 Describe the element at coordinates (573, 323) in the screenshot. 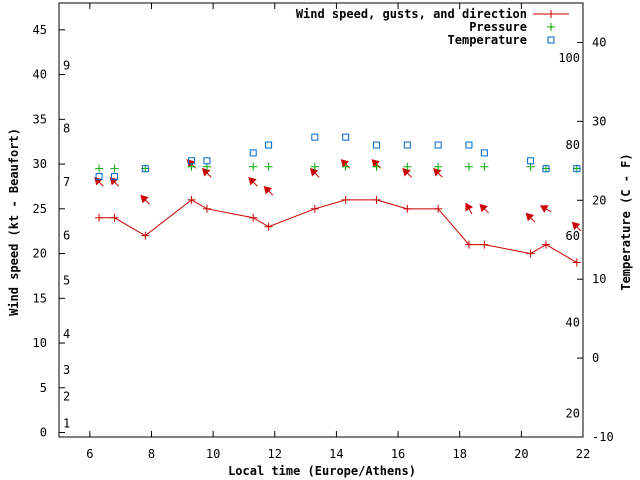

I see `fahrenheit-label: 40` at that location.